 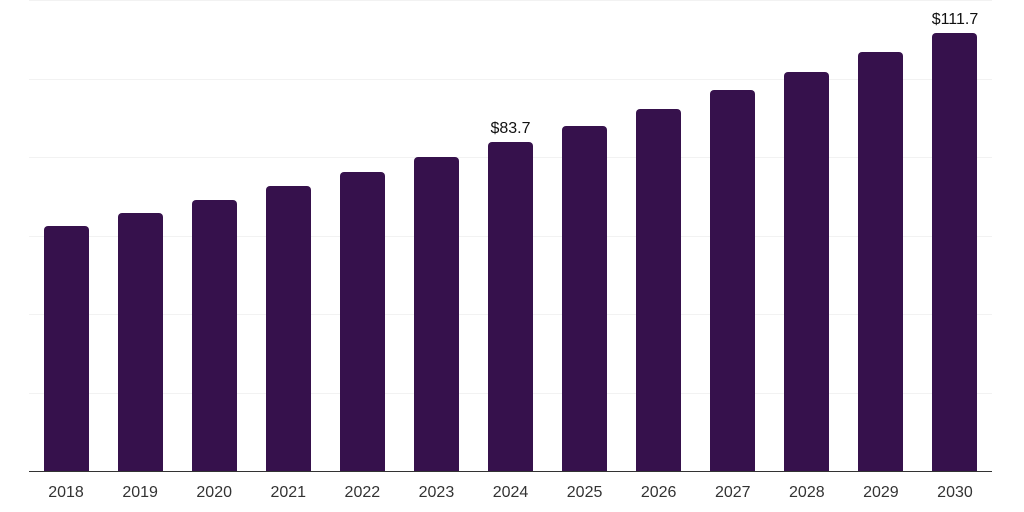 What do you see at coordinates (66, 348) in the screenshot?
I see `bar-2018` at bounding box center [66, 348].